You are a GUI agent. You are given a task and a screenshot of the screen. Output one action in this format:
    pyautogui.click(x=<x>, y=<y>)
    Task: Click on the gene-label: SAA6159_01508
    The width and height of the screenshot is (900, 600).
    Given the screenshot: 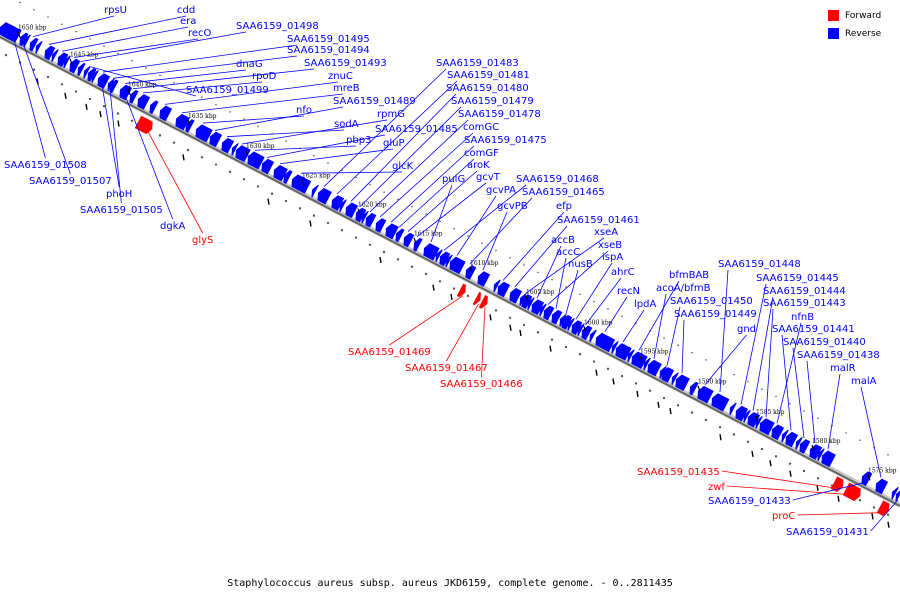 What is the action you would take?
    pyautogui.click(x=45, y=165)
    